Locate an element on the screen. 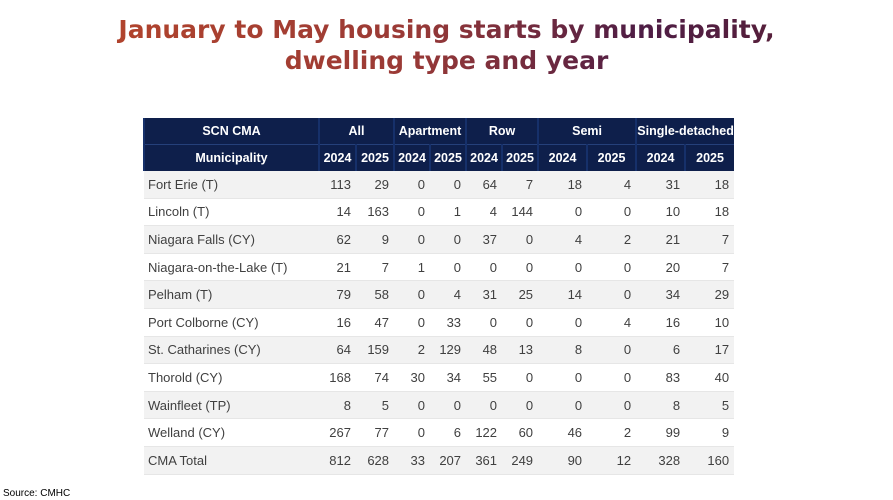 The image size is (893, 500). table-row: Port Colborne (CY) 16 47 0 33 0 0 0 4 16 10 is located at coordinates (439, 322).